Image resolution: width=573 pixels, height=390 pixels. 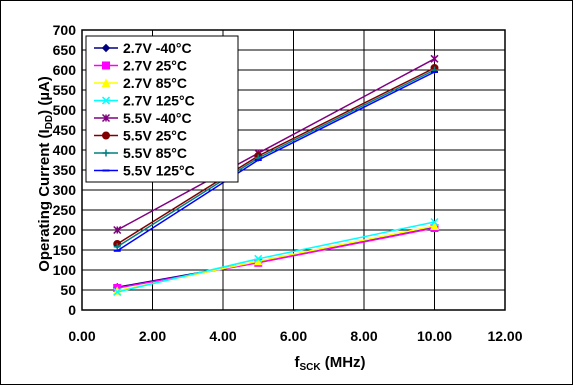 What do you see at coordinates (68, 290) in the screenshot?
I see `y-tick-label: 50` at bounding box center [68, 290].